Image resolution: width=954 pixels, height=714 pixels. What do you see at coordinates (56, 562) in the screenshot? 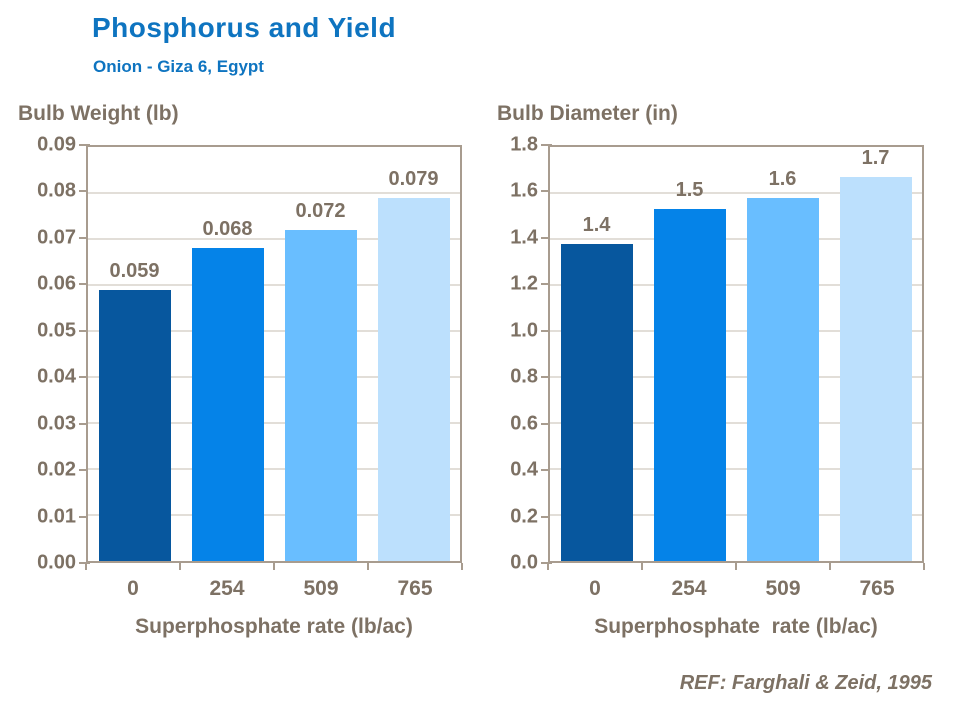
I see `y-tick-label: 0.00` at bounding box center [56, 562].